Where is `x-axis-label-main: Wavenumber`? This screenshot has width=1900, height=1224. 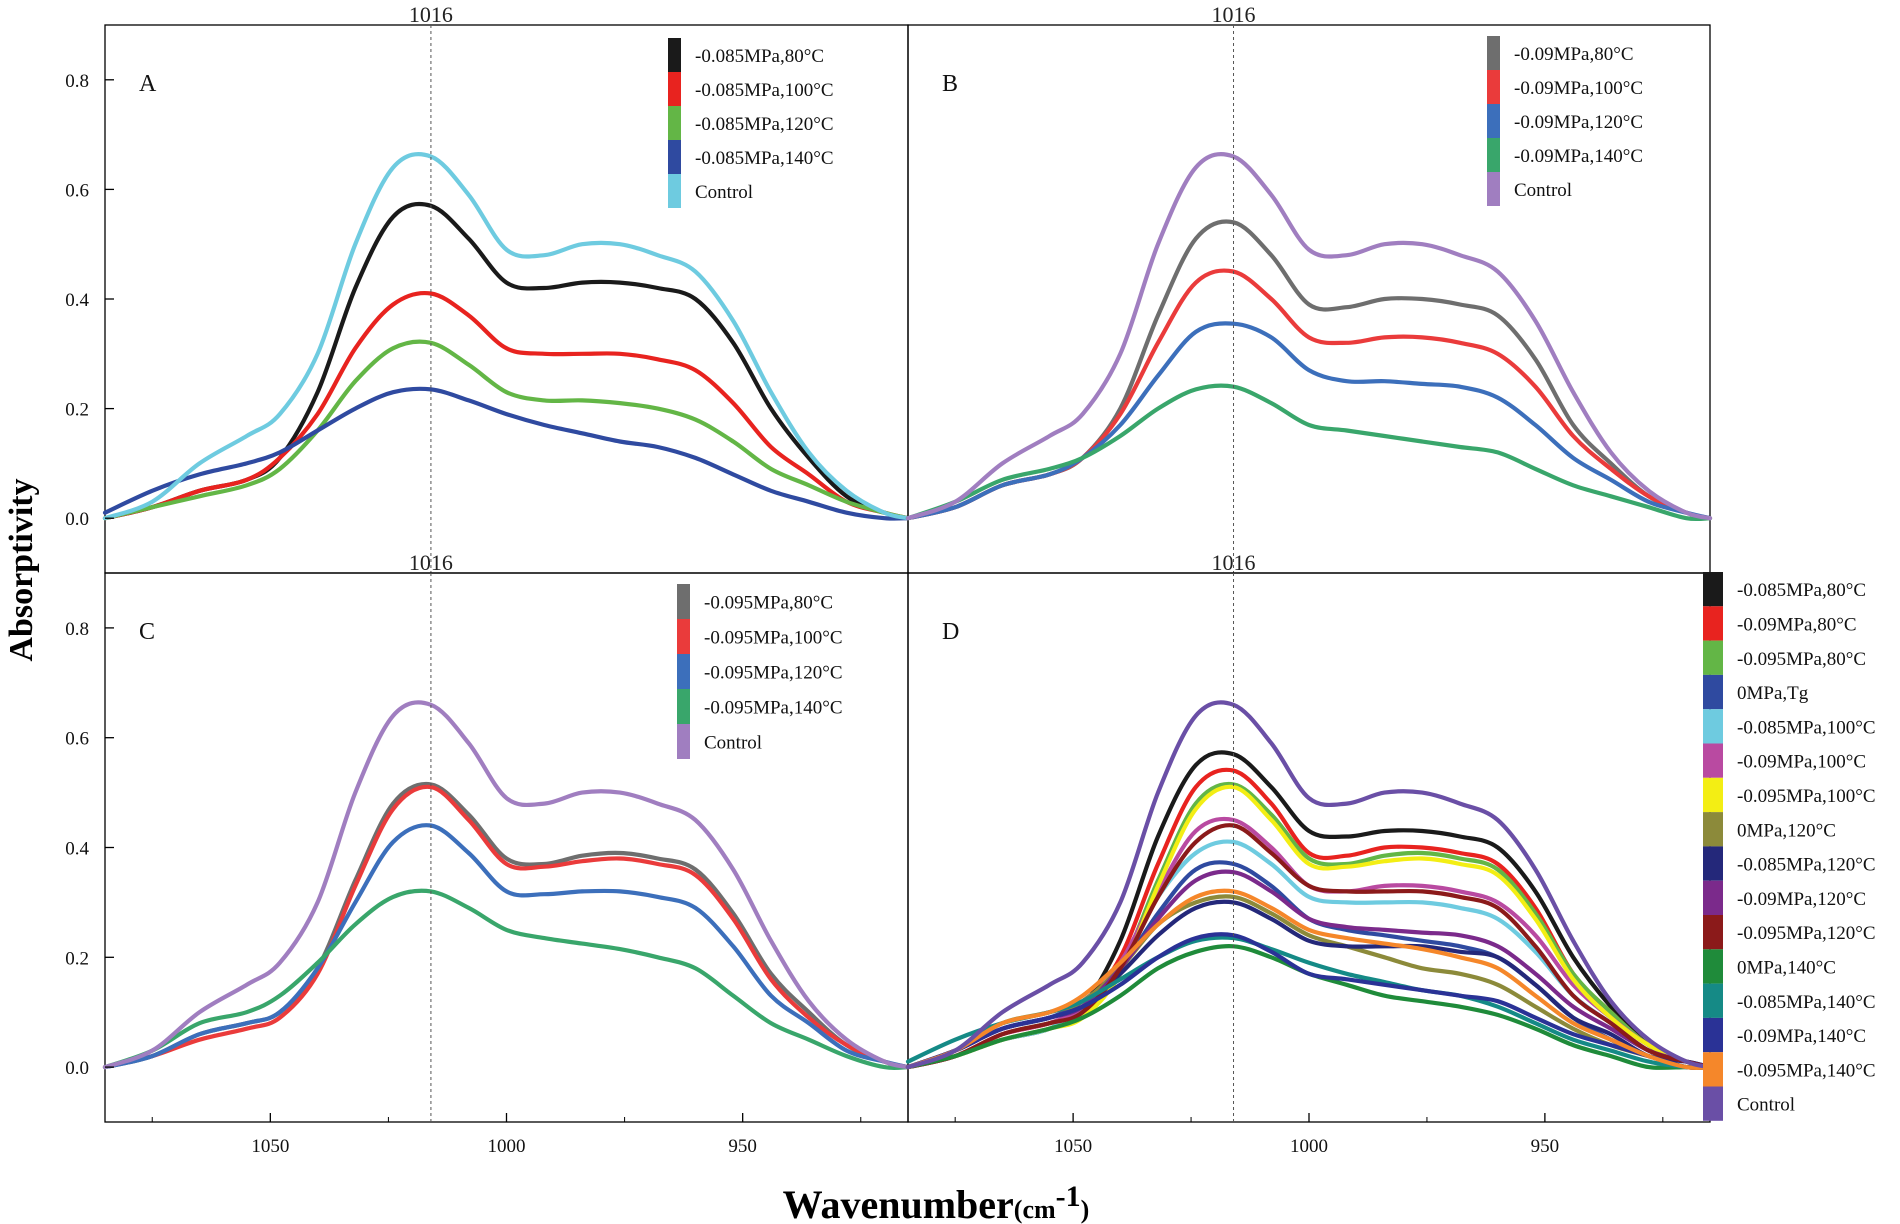
x-axis-label-main: Wavenumber is located at coordinates (898, 1203).